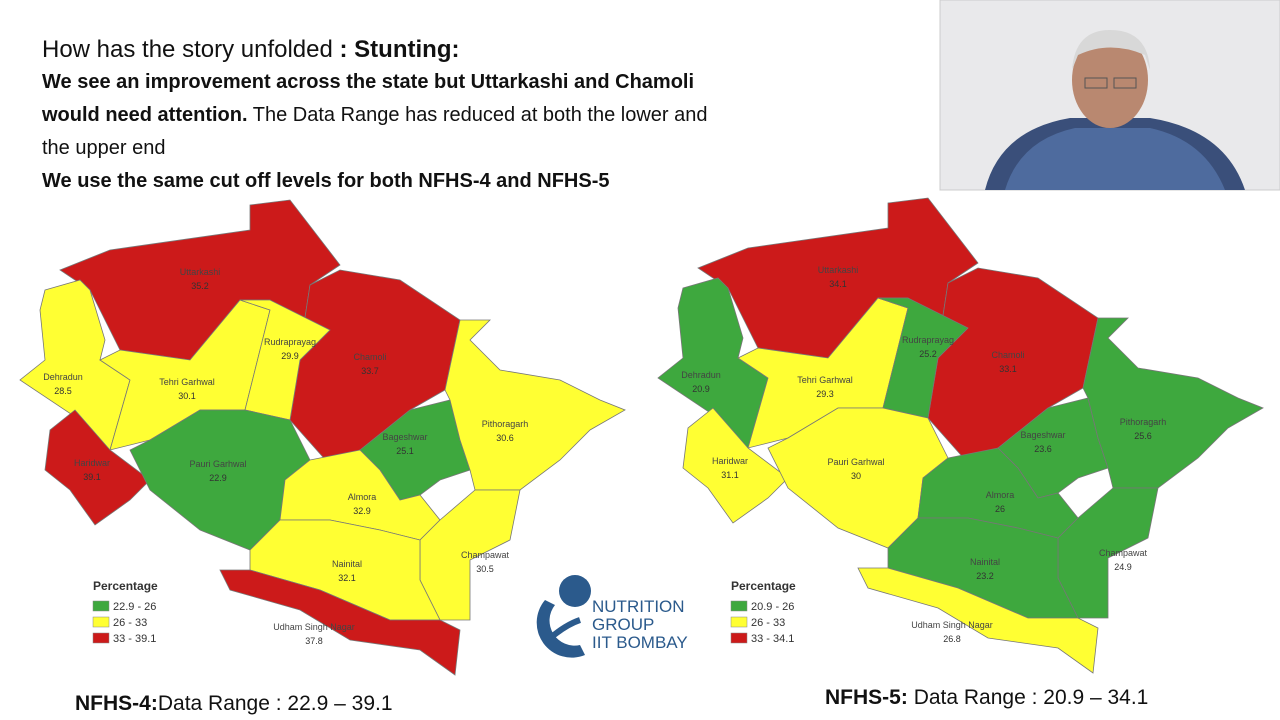 This screenshot has width=1280, height=720. Describe the element at coordinates (838, 284) in the screenshot. I see `district-value: 34.1` at that location.